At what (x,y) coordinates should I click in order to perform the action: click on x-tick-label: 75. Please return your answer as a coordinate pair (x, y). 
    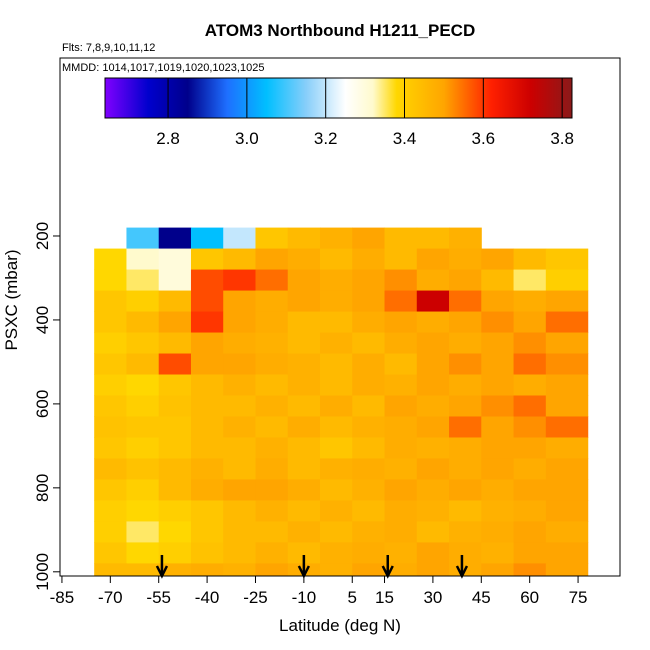
    Looking at the image, I should click on (578, 597).